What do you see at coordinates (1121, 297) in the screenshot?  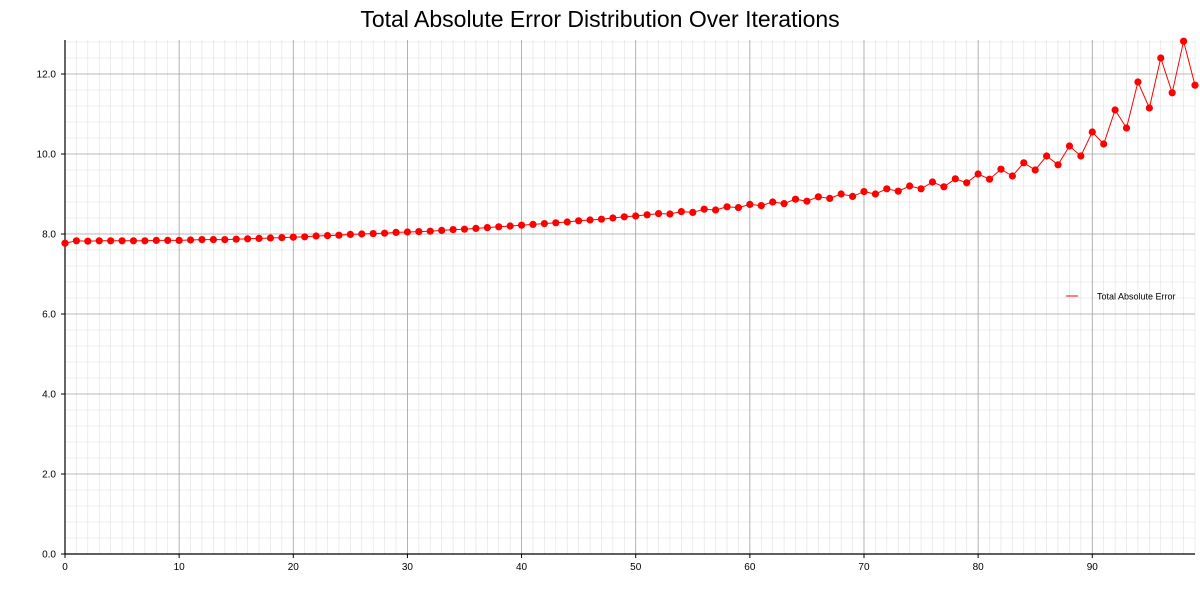 I see `legend: Total Absolute Error` at bounding box center [1121, 297].